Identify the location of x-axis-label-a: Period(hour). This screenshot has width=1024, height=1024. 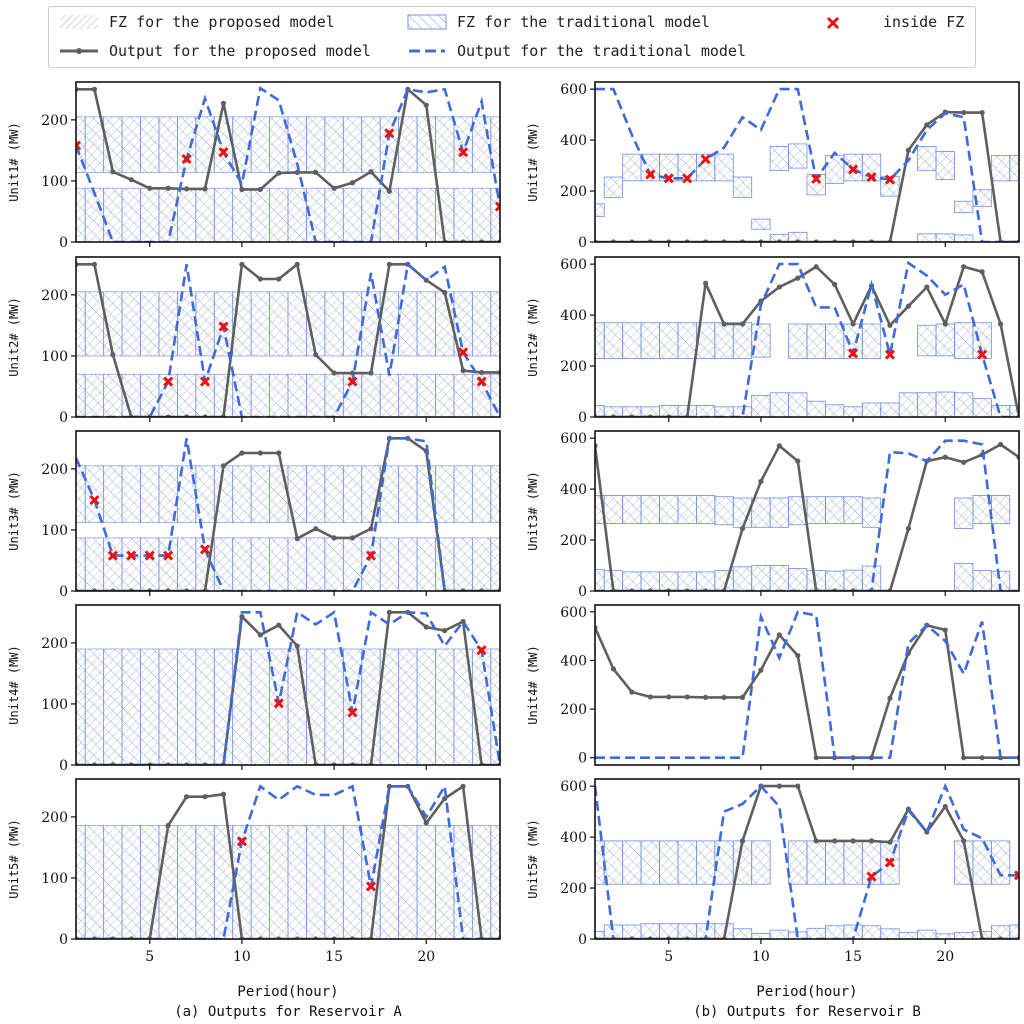
(287, 992).